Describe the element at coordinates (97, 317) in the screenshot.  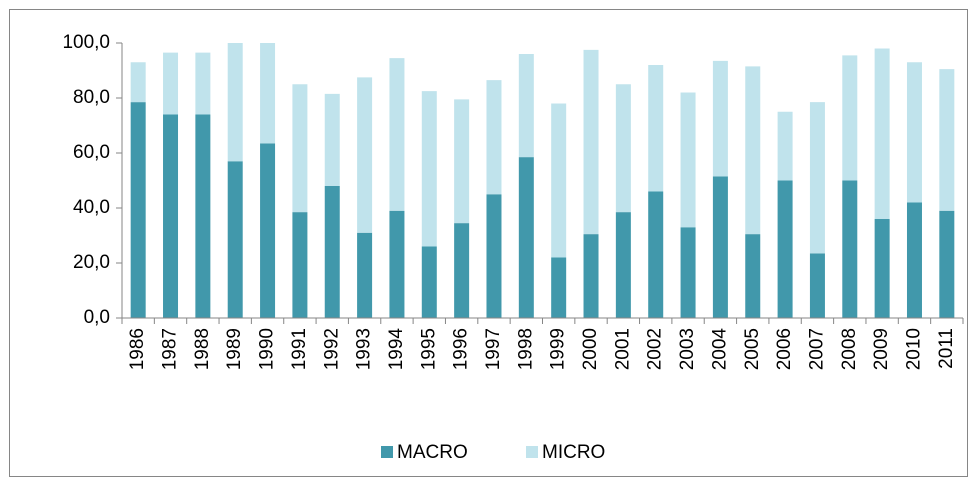
I see `y-tick-label: 0,0` at that location.